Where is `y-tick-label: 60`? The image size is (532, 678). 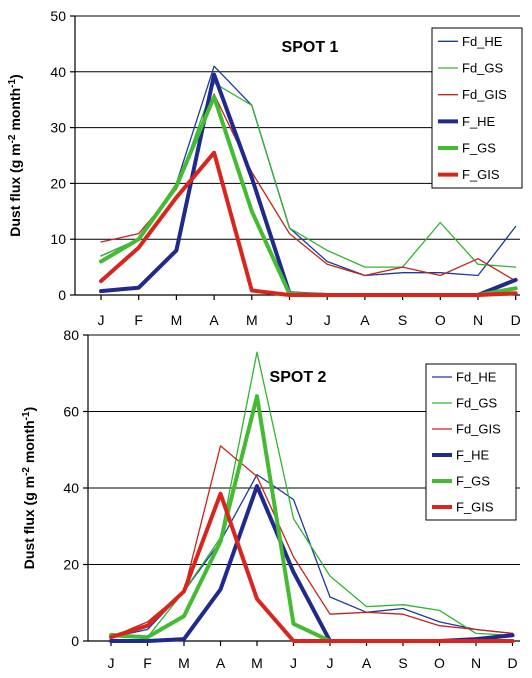
y-tick-label: 60 is located at coordinates (71, 412).